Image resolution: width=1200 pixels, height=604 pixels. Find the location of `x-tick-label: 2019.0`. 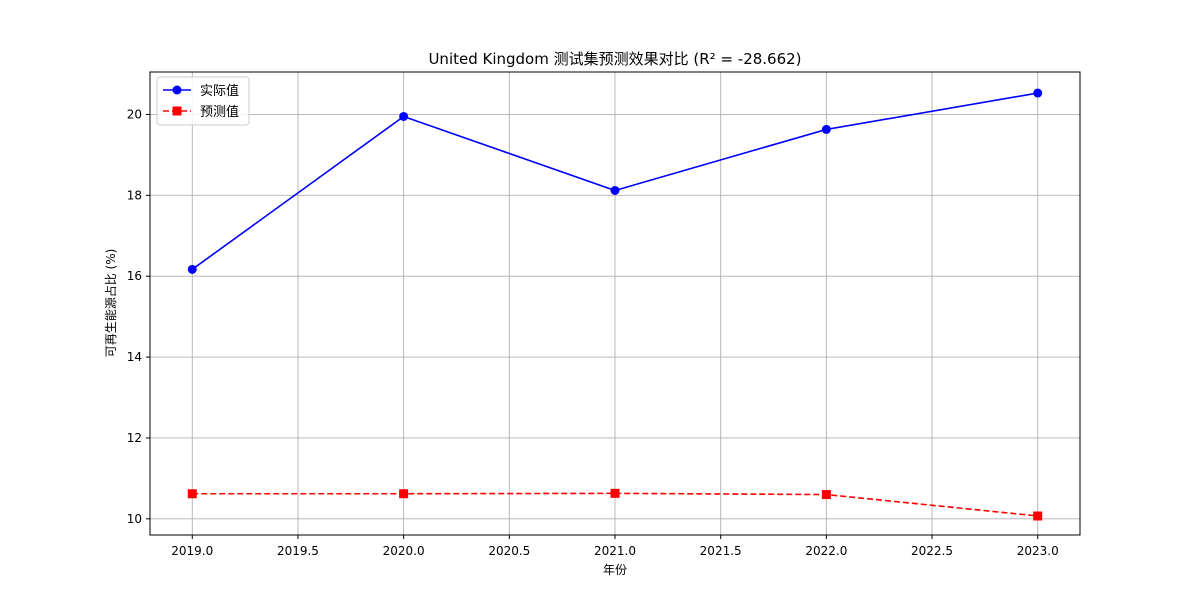

x-tick-label: 2019.0 is located at coordinates (192, 551).